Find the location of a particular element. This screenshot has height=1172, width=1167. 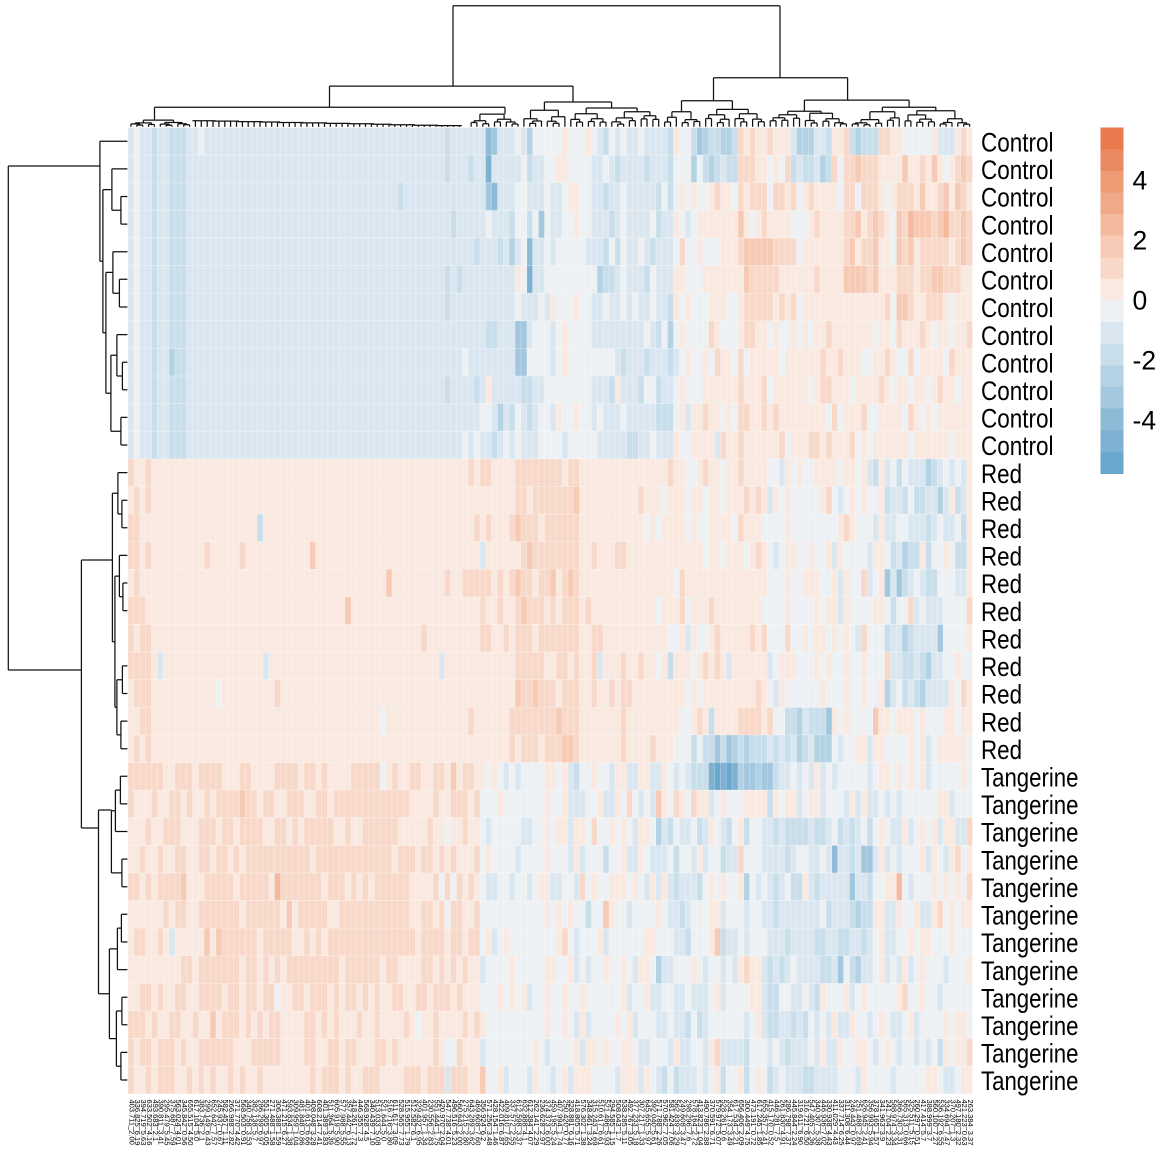

svg-text: 411.029_4.43 is located at coordinates (835, 1122).